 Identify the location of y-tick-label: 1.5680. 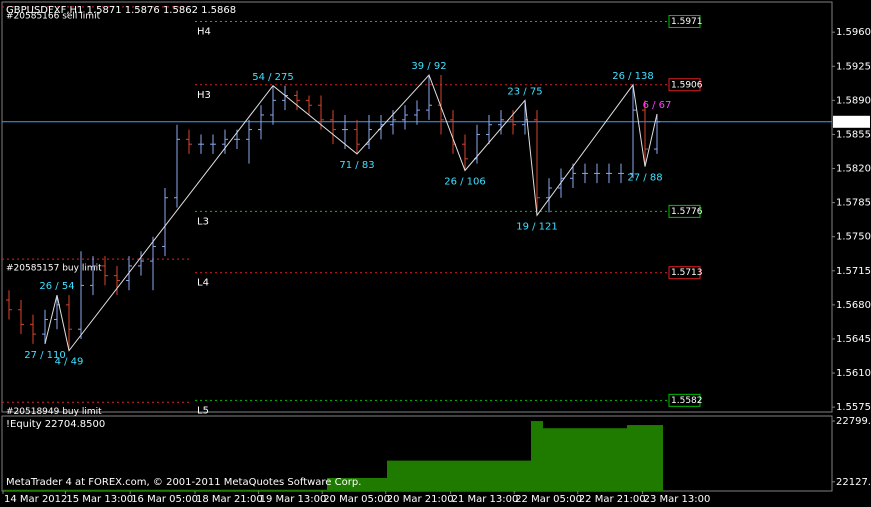
(853, 305).